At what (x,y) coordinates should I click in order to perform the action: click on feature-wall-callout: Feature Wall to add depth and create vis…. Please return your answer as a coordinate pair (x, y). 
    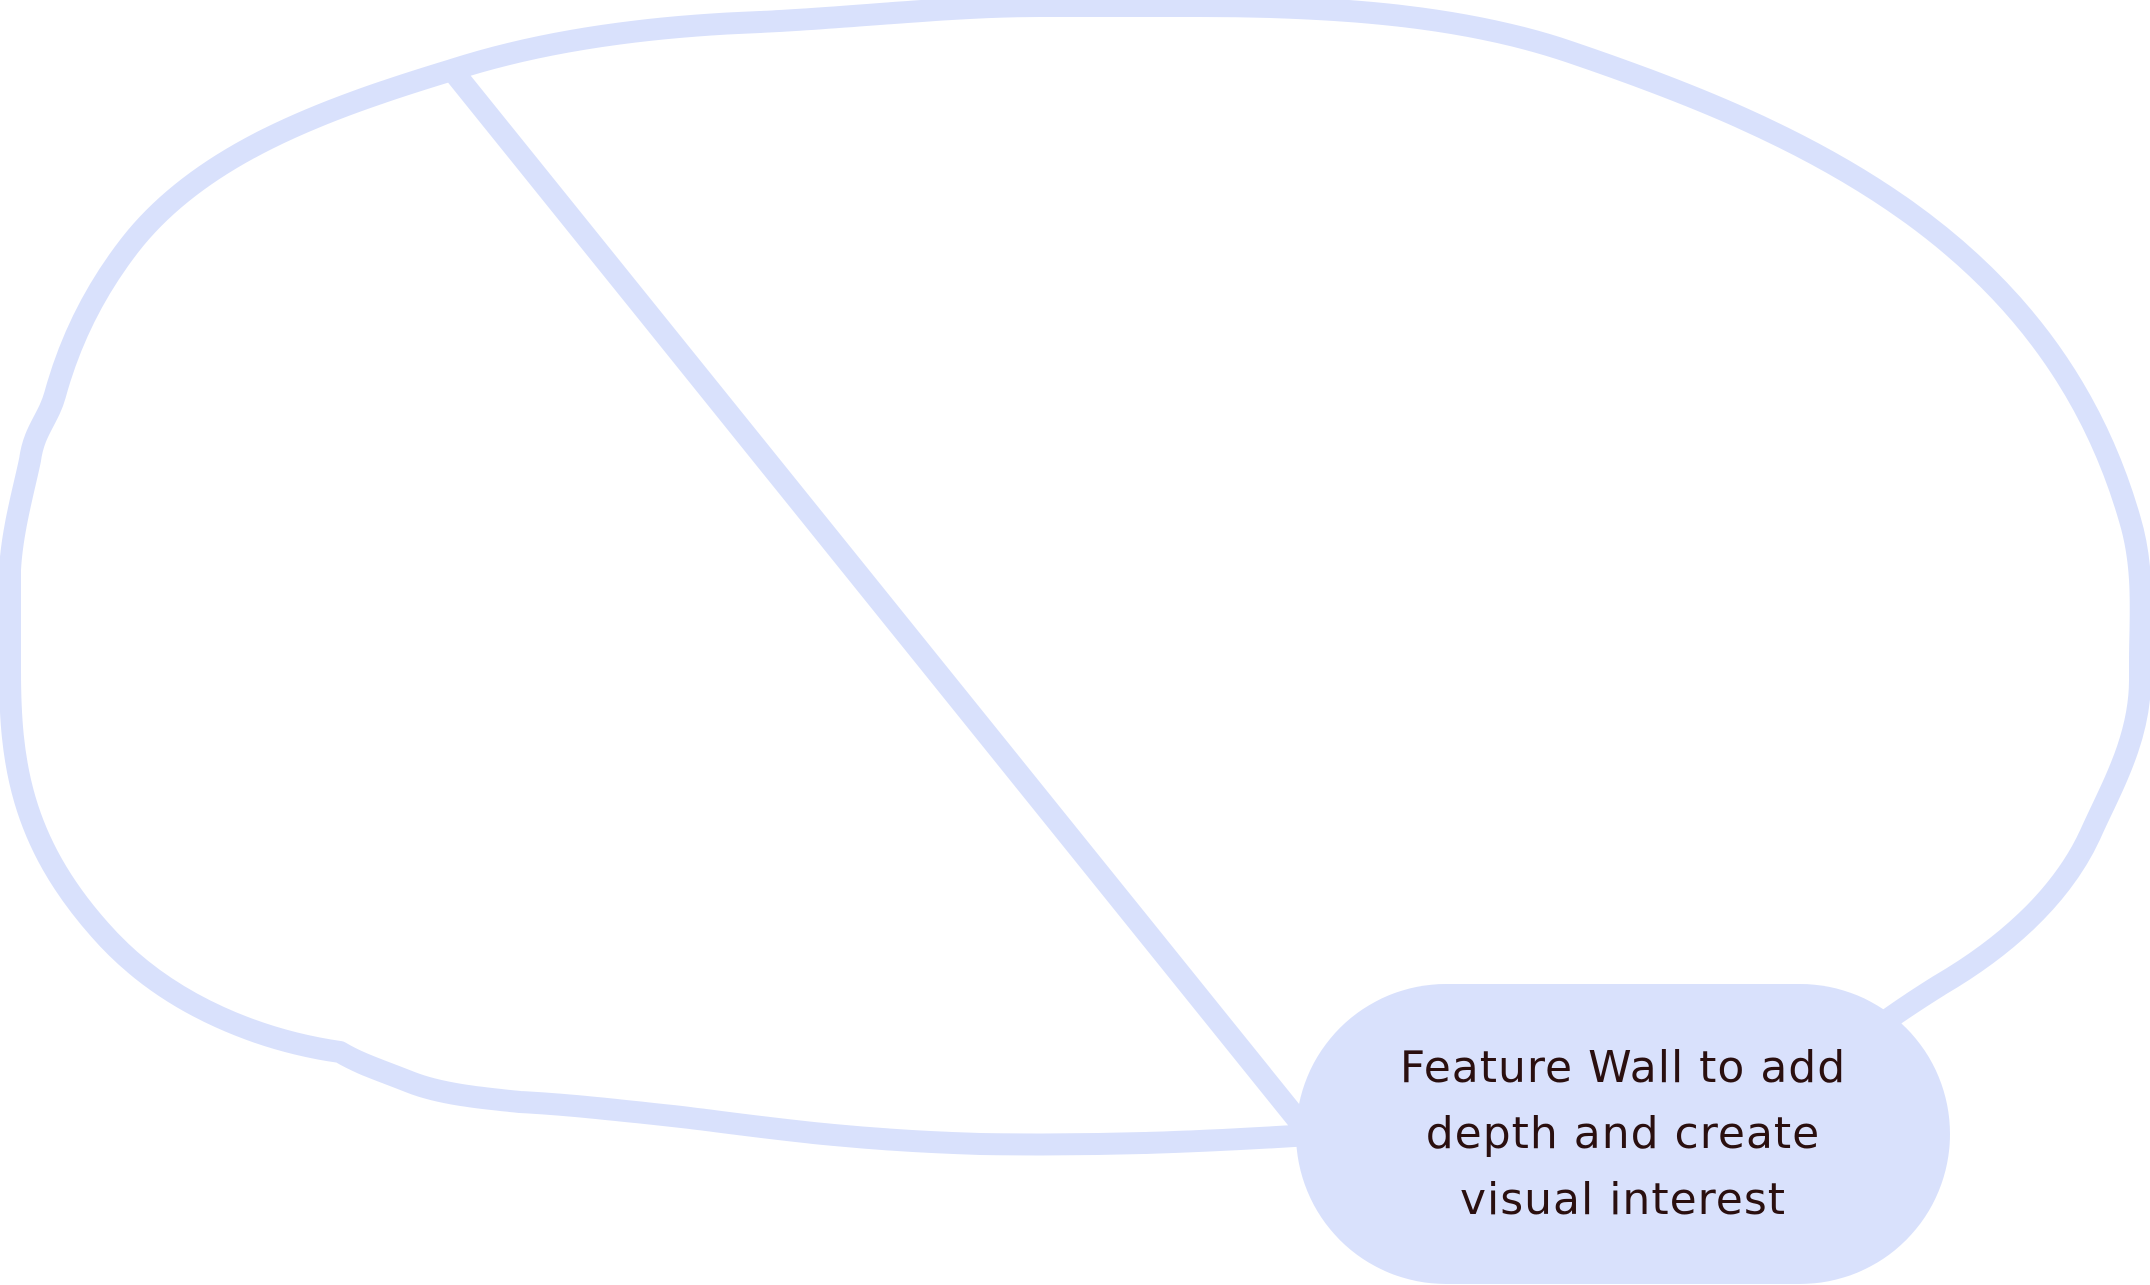
    Looking at the image, I should click on (1623, 1134).